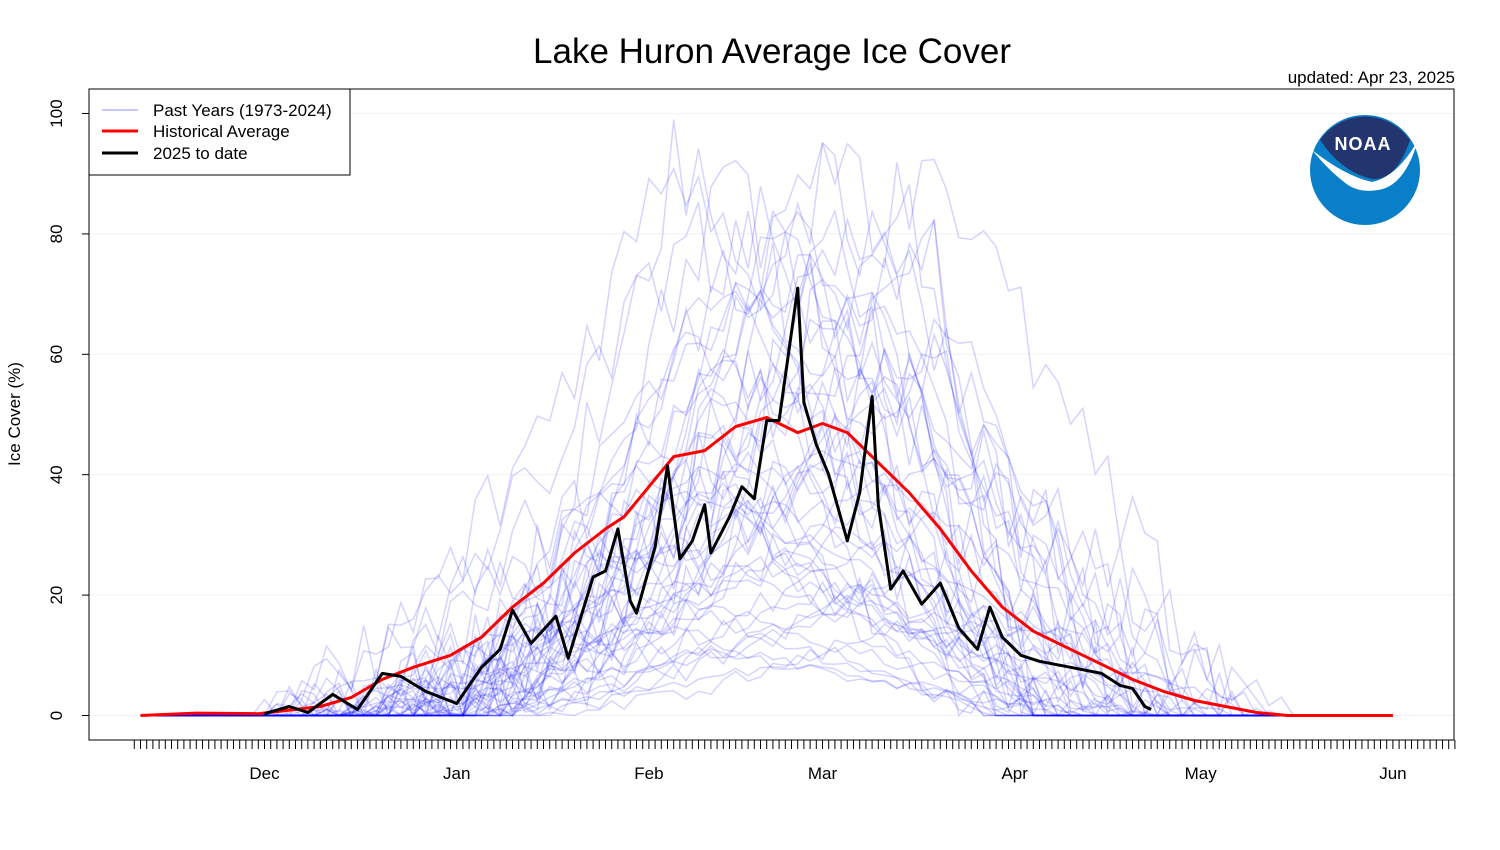  What do you see at coordinates (1392, 773) in the screenshot?
I see `x-tick-label-jun: Jun` at bounding box center [1392, 773].